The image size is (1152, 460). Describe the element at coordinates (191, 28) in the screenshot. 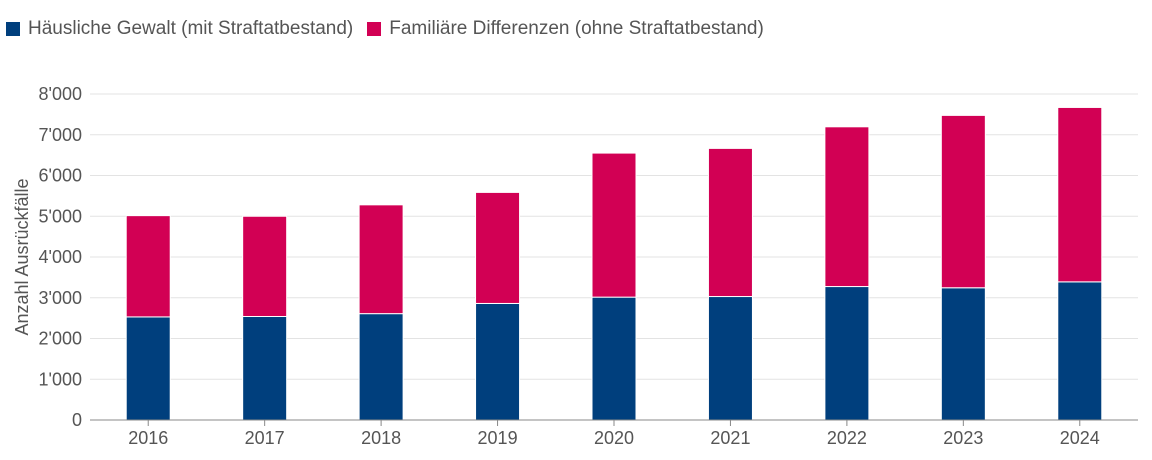

I see `legend-label: Häusliche Gewalt (mit Straftatbestand)` at that location.